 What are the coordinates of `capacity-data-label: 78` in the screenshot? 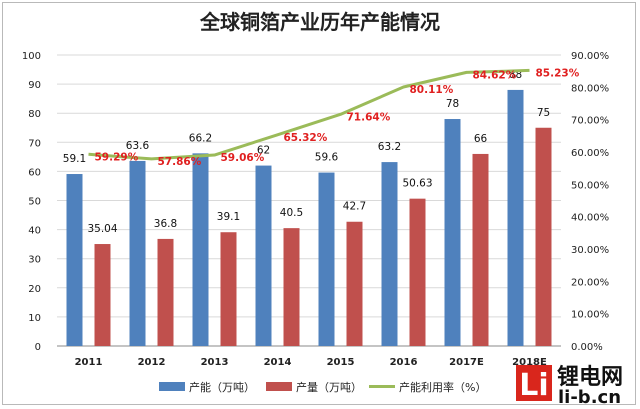 It's located at (452, 104).